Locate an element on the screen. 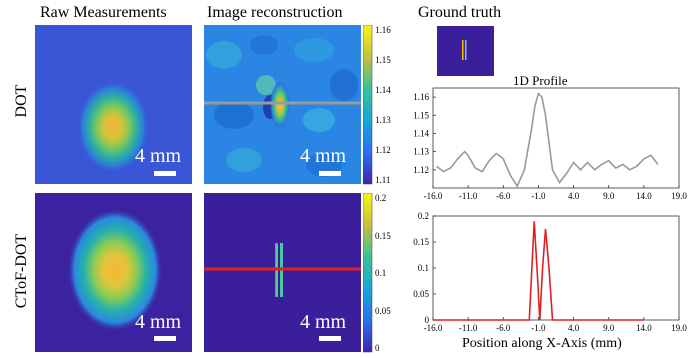  reconstruction-dot-image: 4 mm is located at coordinates (282, 104).